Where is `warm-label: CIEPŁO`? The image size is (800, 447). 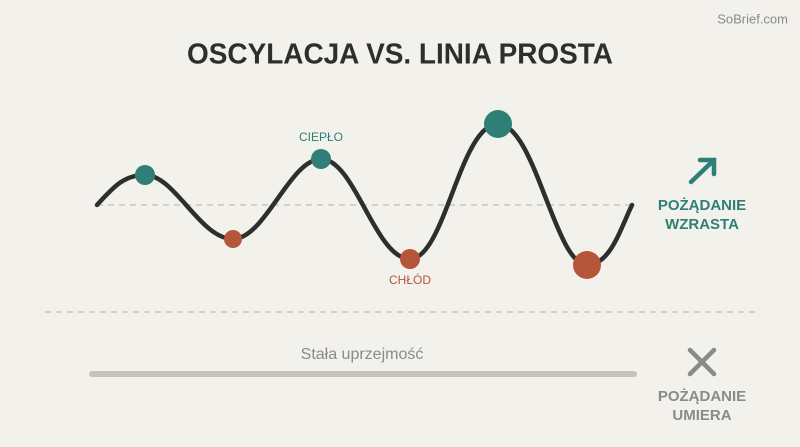
warm-label: CIEPŁO is located at coordinates (321, 137).